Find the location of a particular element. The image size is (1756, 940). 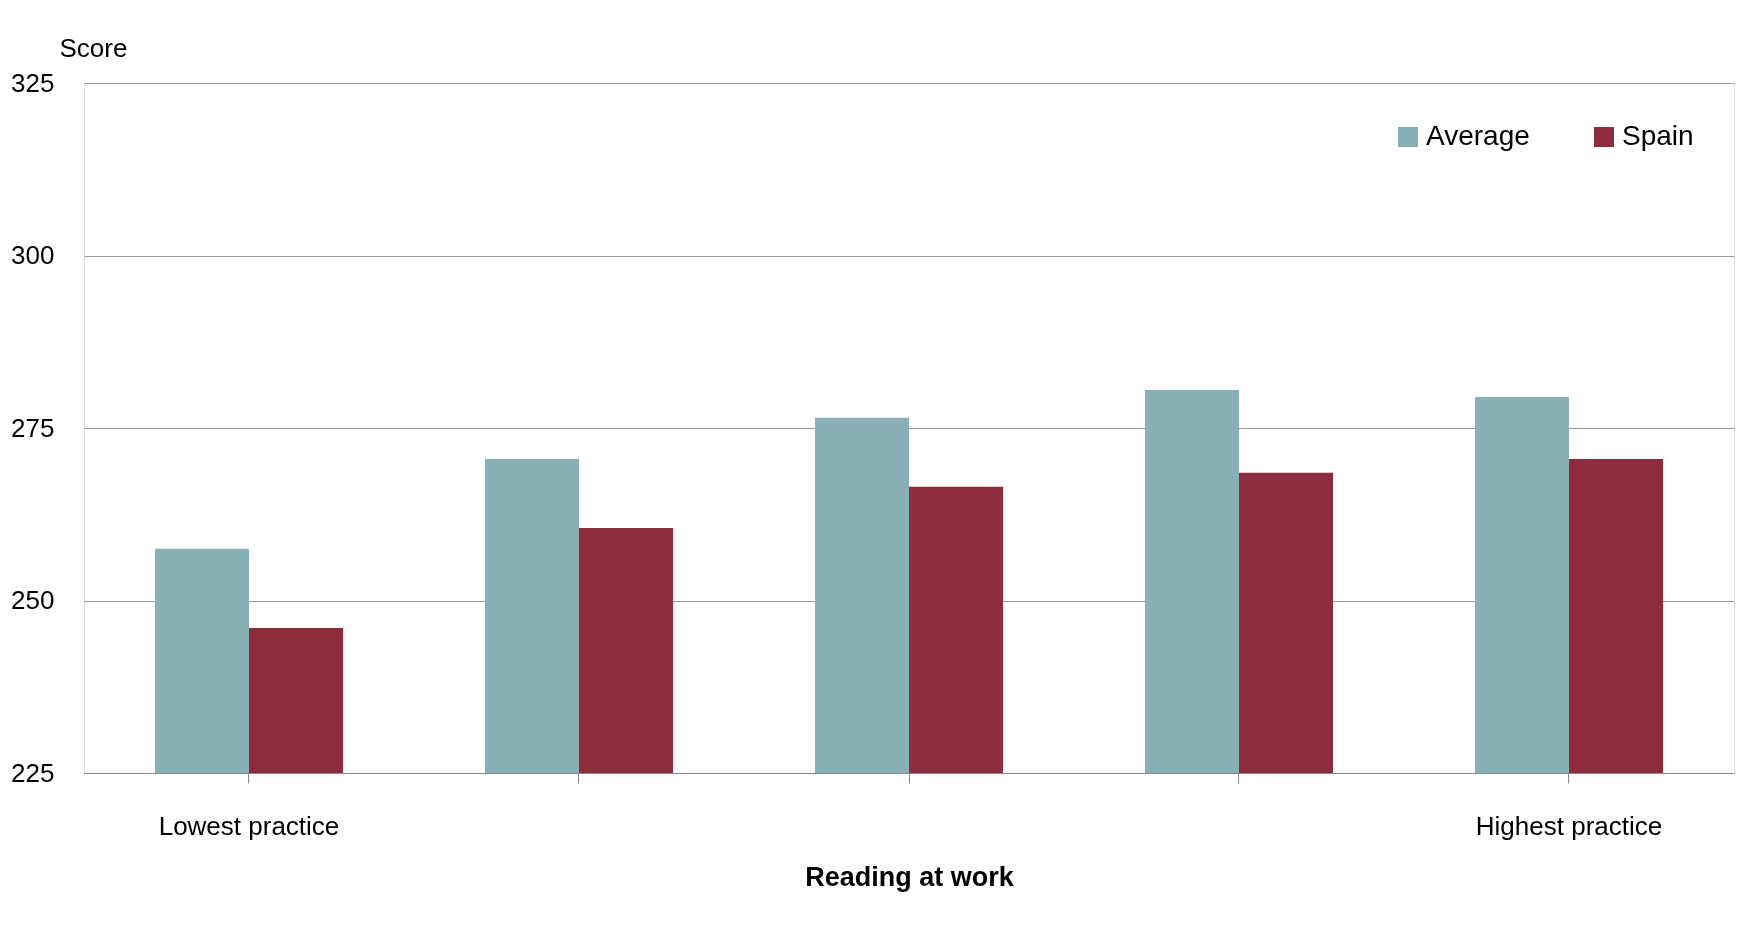

x-tick-label: Lowest practice is located at coordinates (249, 825).